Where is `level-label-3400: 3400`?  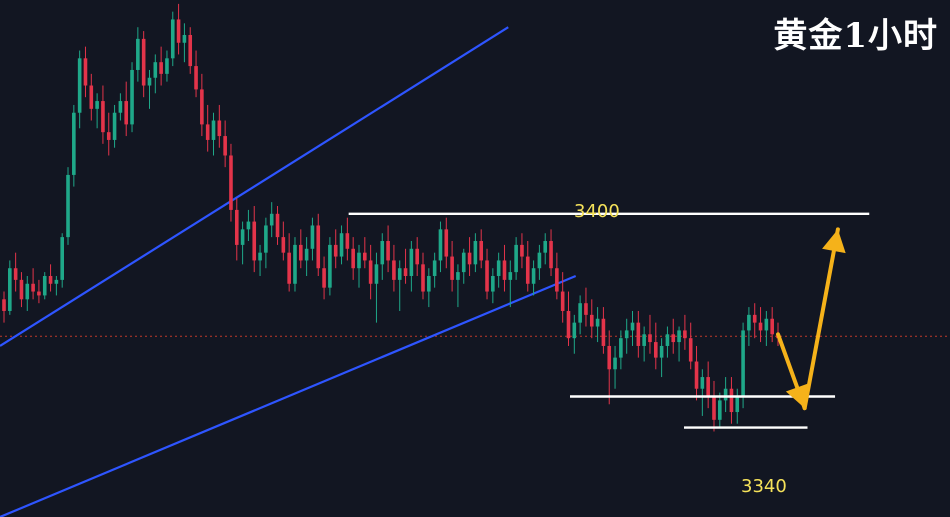
level-label-3400: 3400 is located at coordinates (597, 211).